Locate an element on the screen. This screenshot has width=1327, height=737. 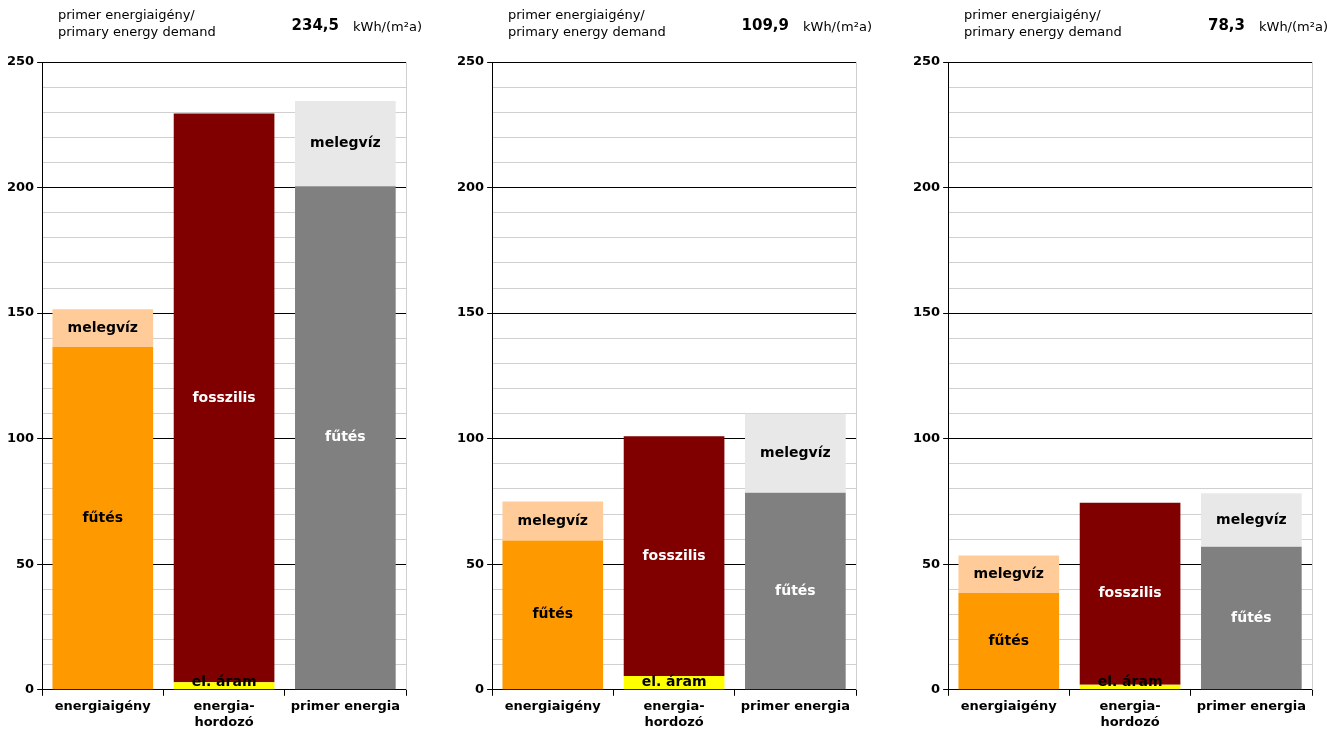
text: 109,9 is located at coordinates (765, 24).